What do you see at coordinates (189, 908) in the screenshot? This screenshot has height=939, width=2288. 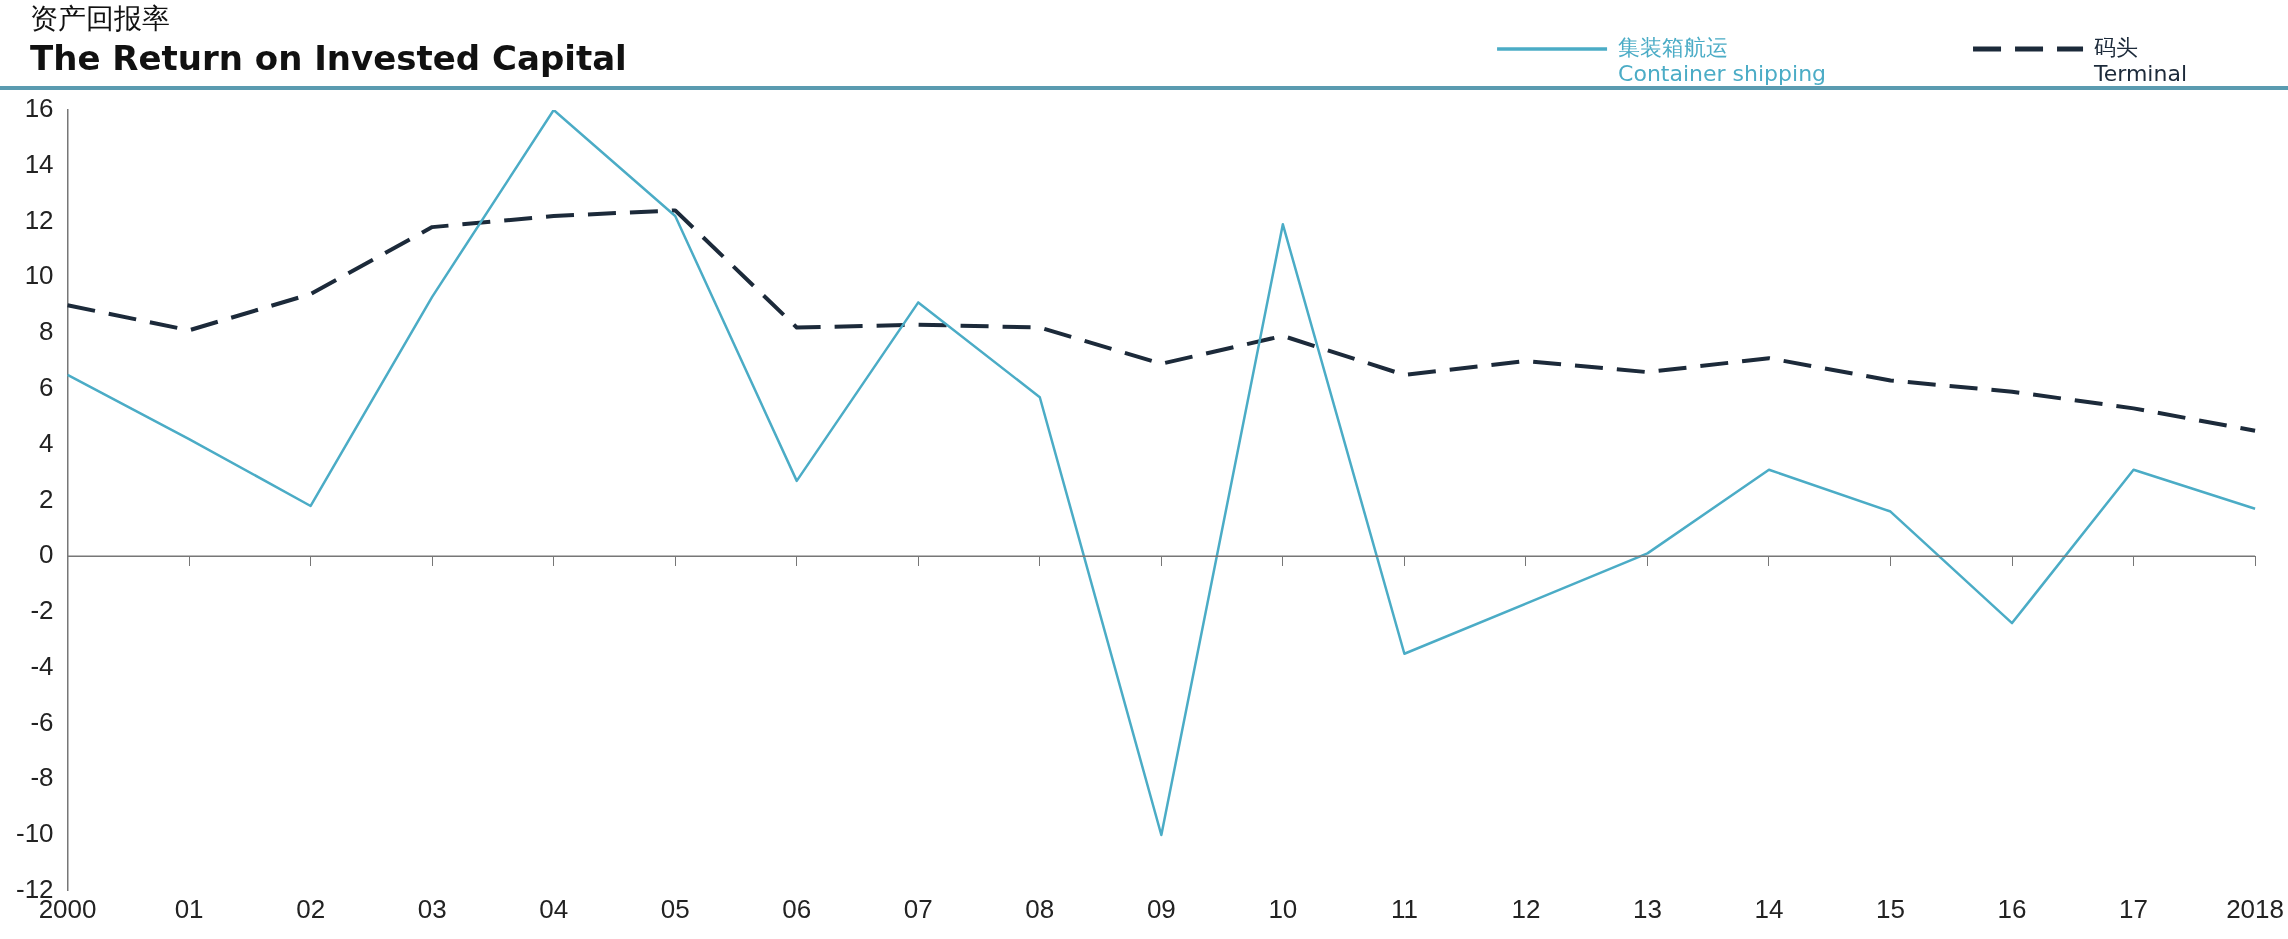 I see `x-tick-label: 01` at bounding box center [189, 908].